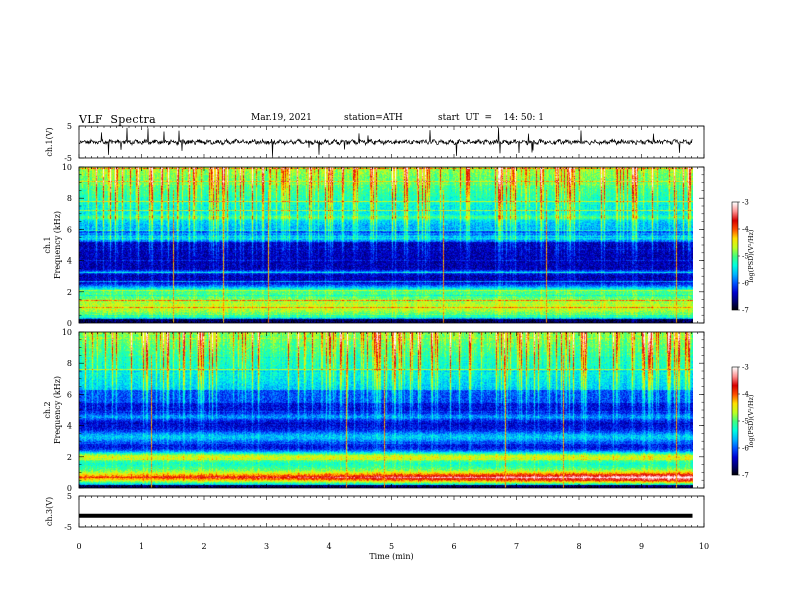 This screenshot has width=792, height=612. I want to click on ch2-spectrogram-ytick-label: 8, so click(69, 363).